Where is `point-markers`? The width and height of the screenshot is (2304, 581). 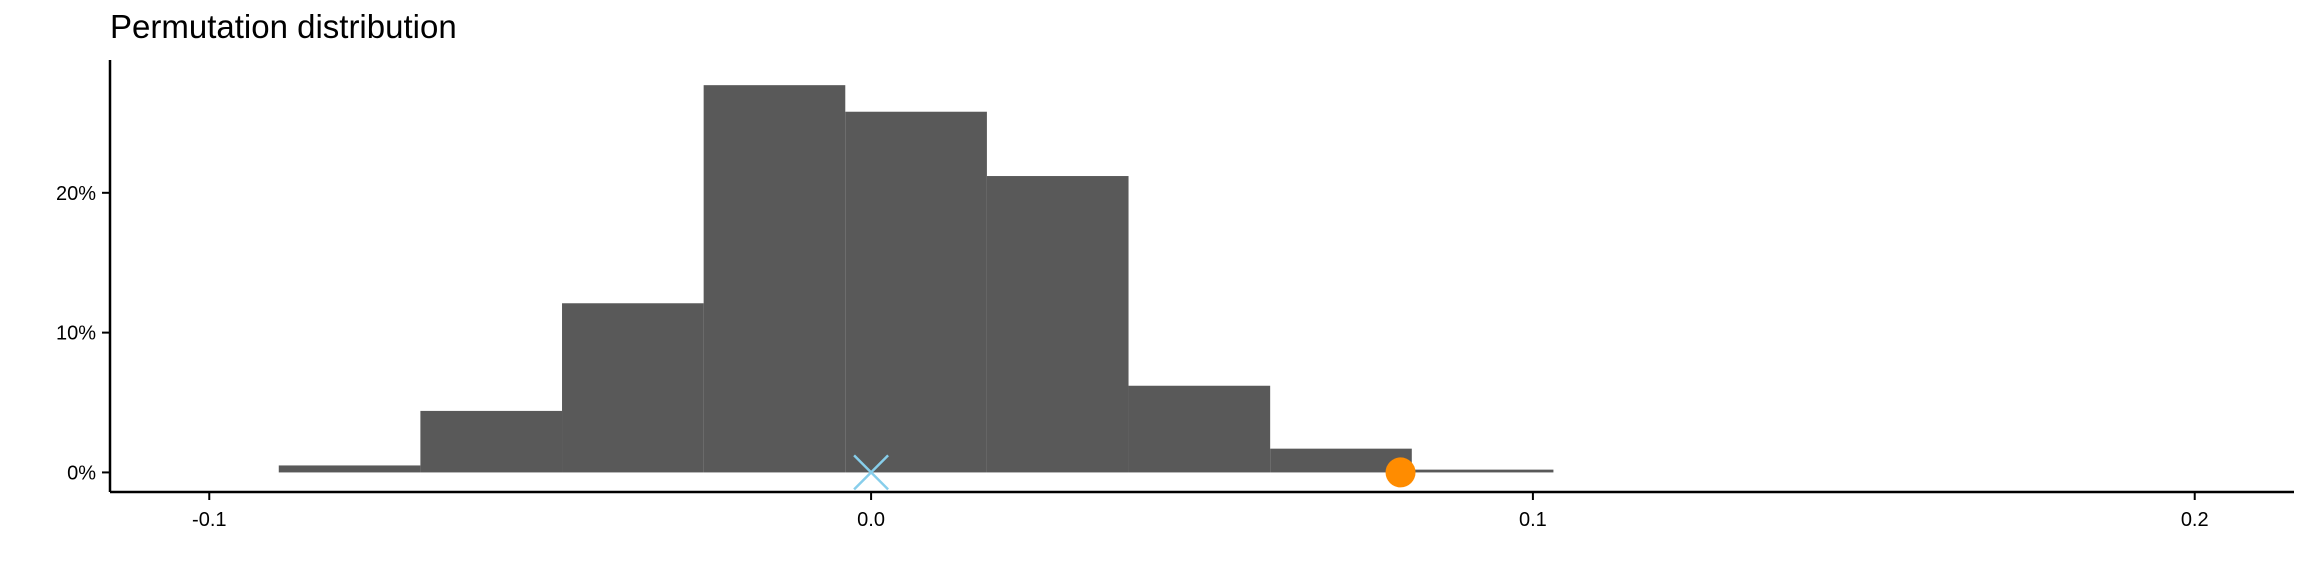 point-markers is located at coordinates (1134, 472).